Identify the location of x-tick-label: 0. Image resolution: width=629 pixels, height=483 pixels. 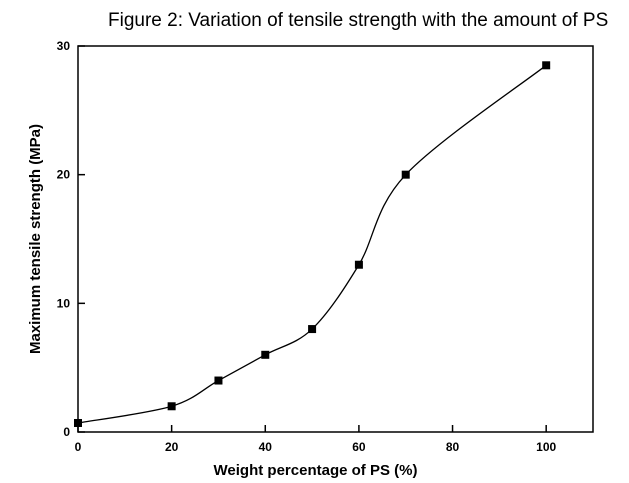
(78, 447).